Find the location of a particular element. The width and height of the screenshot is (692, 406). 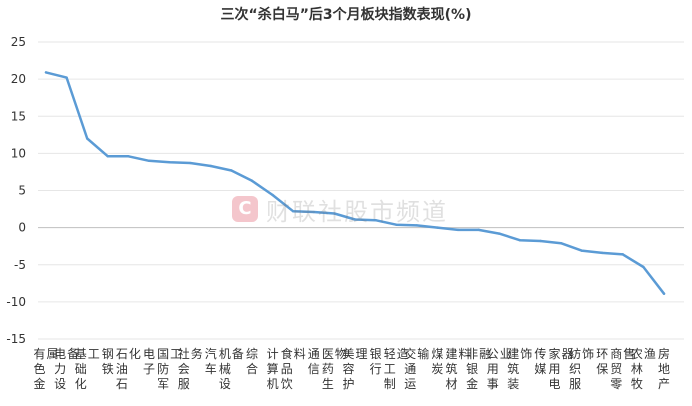

x-tick-label: 建筑装饰 is located at coordinates (519, 369).